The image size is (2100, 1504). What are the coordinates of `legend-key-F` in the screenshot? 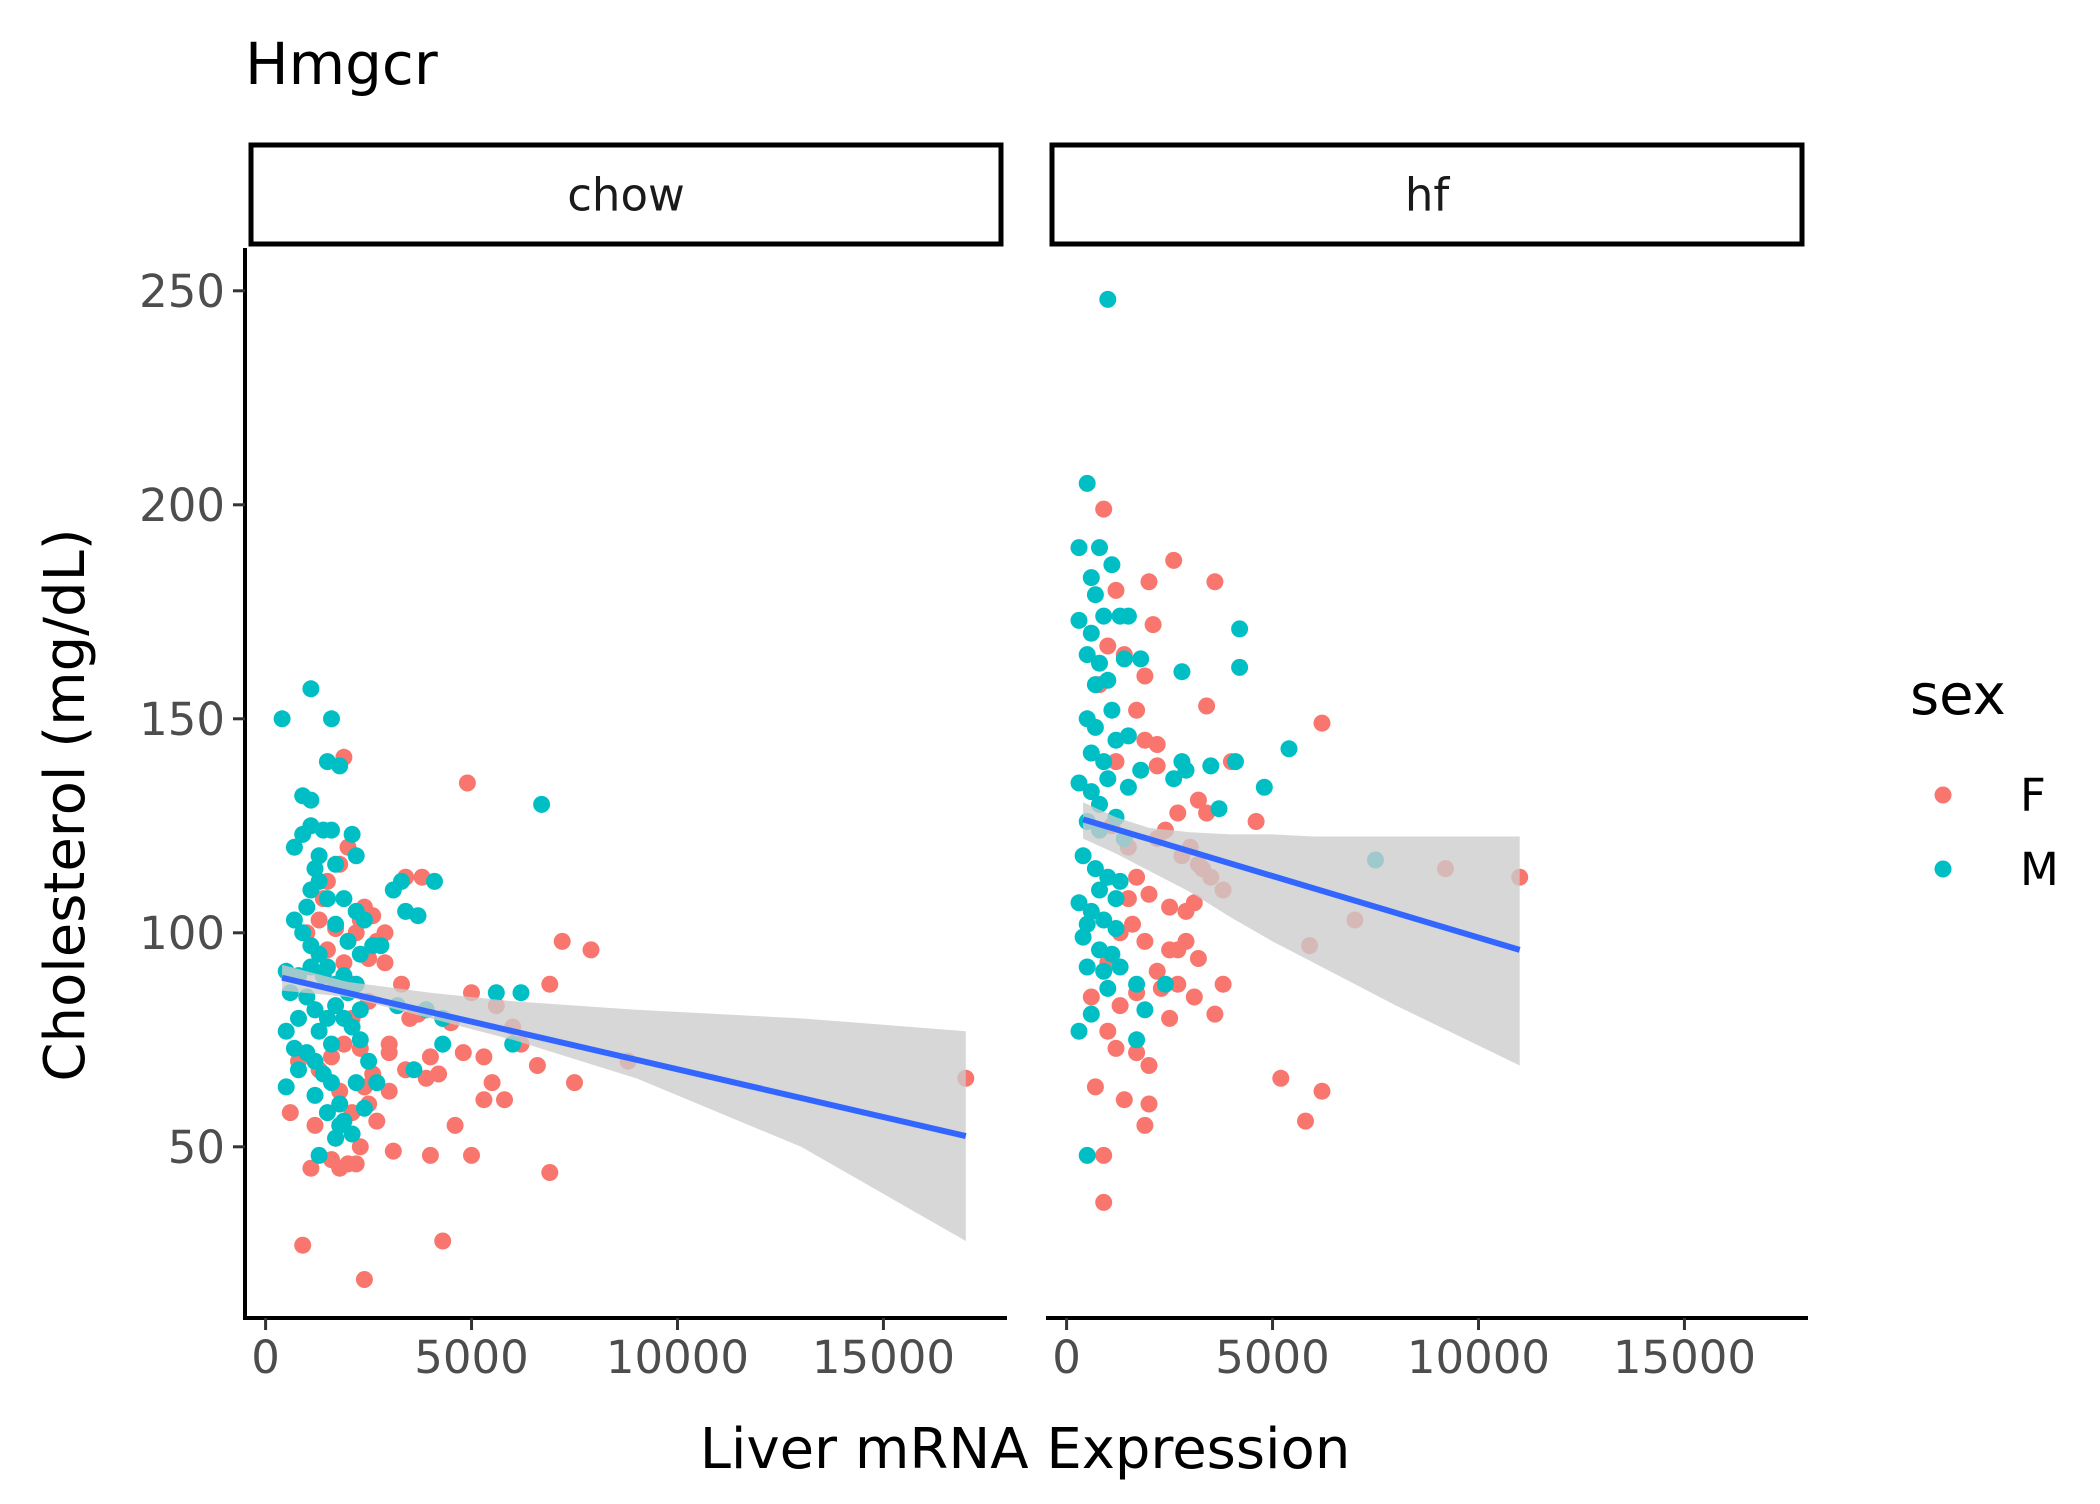 It's located at (1943, 795).